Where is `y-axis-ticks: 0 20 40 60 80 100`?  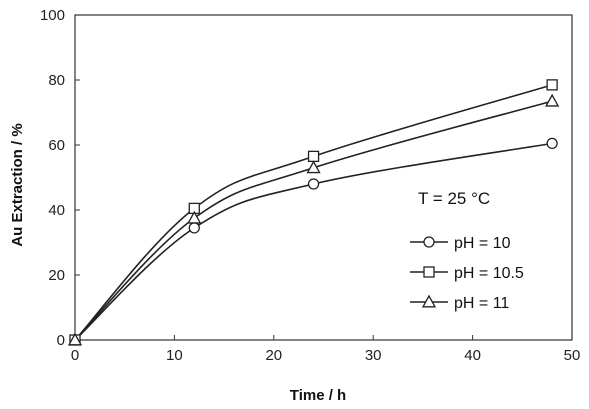 y-axis-ticks: 0 20 40 60 80 100 is located at coordinates (60, 178).